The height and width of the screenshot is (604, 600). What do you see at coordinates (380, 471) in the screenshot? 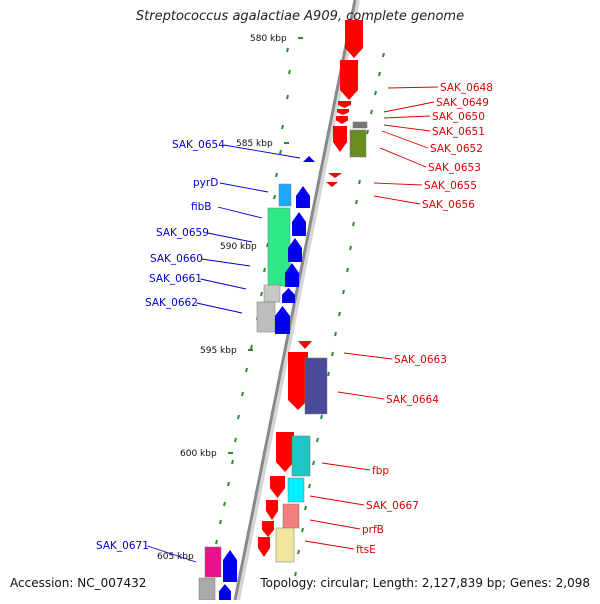
I see `gene-label-fbp: fbp` at bounding box center [380, 471].